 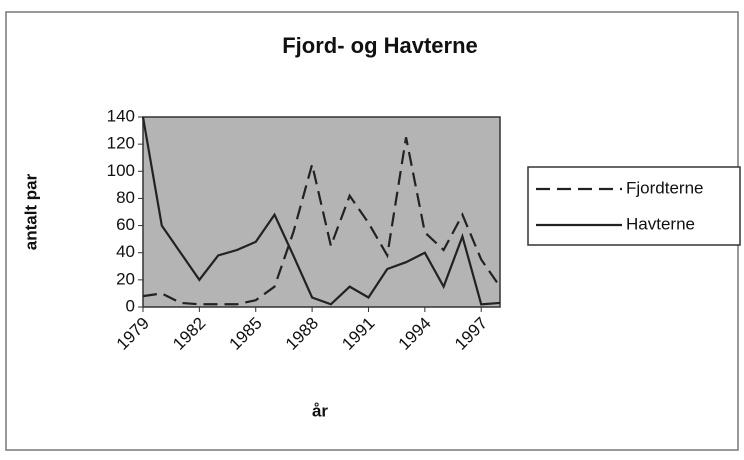 I want to click on y-tick-label: 120, so click(x=121, y=143).